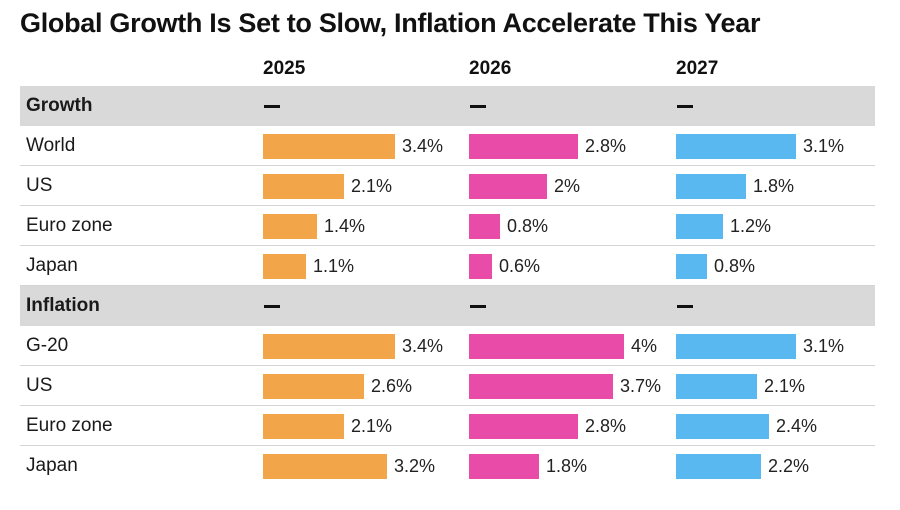  I want to click on data-label-2027: 2.2%, so click(789, 466).